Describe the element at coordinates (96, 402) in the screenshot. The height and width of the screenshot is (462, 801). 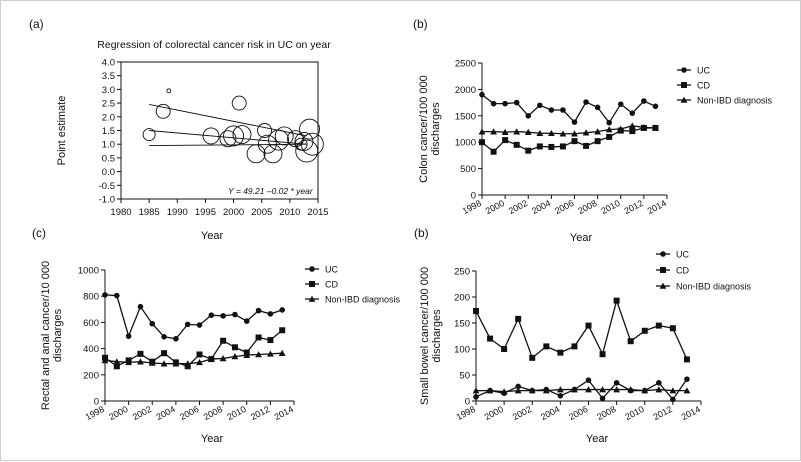
I see `y-tick-label: 0` at that location.